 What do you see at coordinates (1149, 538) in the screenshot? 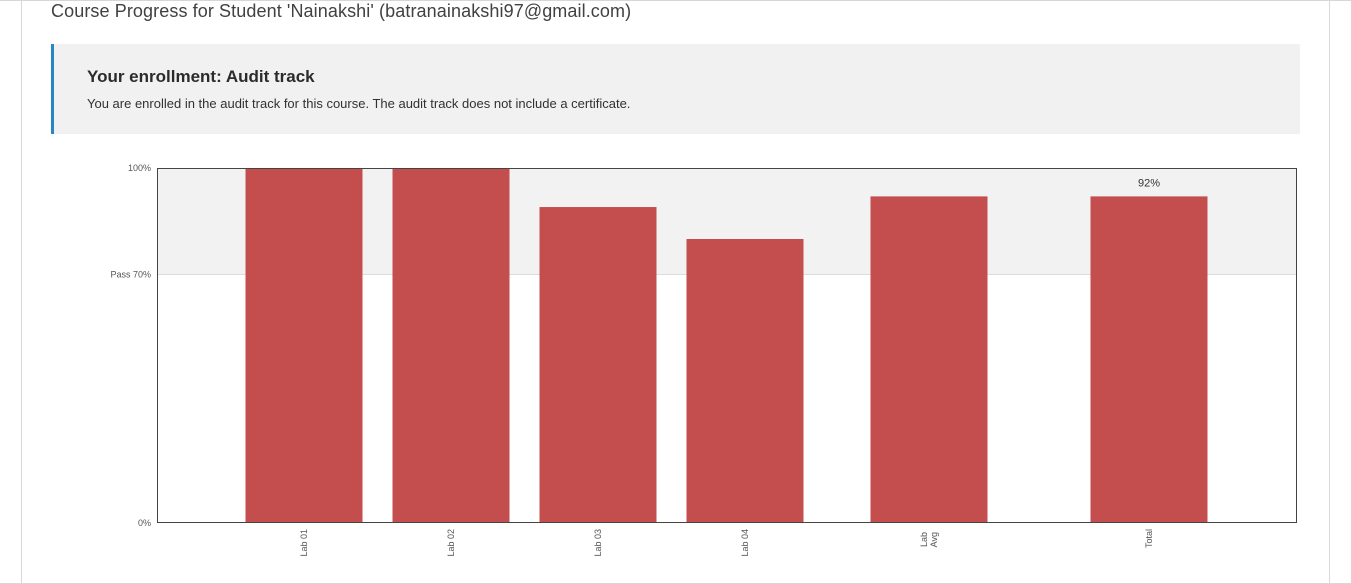
I see `x-tick-label-total: Total` at bounding box center [1149, 538].